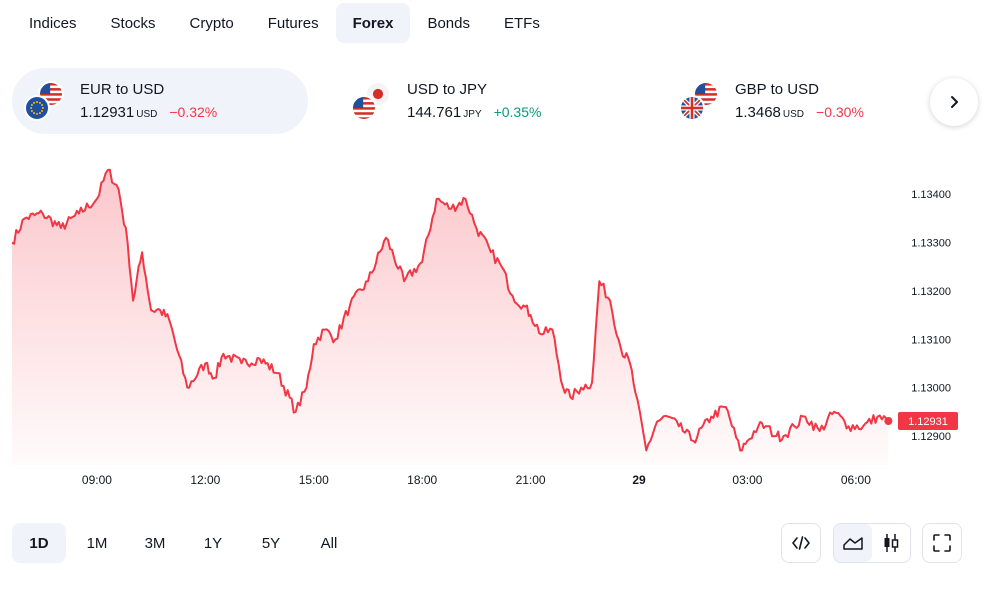 The height and width of the screenshot is (601, 985). What do you see at coordinates (747, 480) in the screenshot?
I see `x-tick-label: 03:00` at bounding box center [747, 480].